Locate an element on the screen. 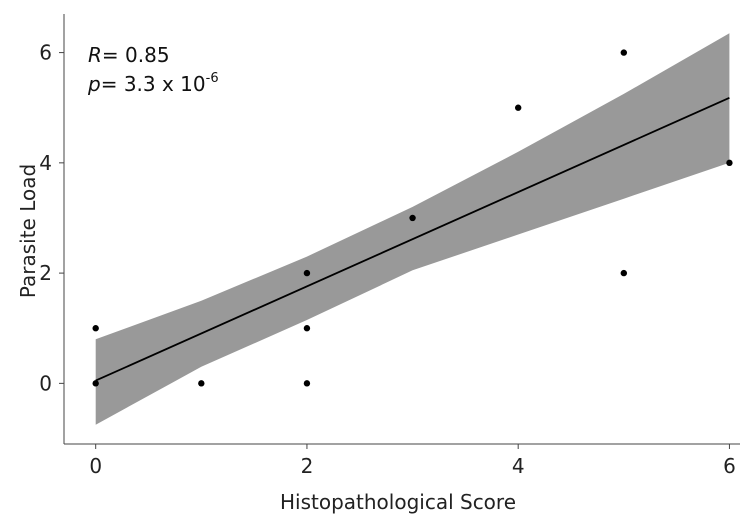 This screenshot has height=520, width=754. x-tick-label: 2 is located at coordinates (307, 466).